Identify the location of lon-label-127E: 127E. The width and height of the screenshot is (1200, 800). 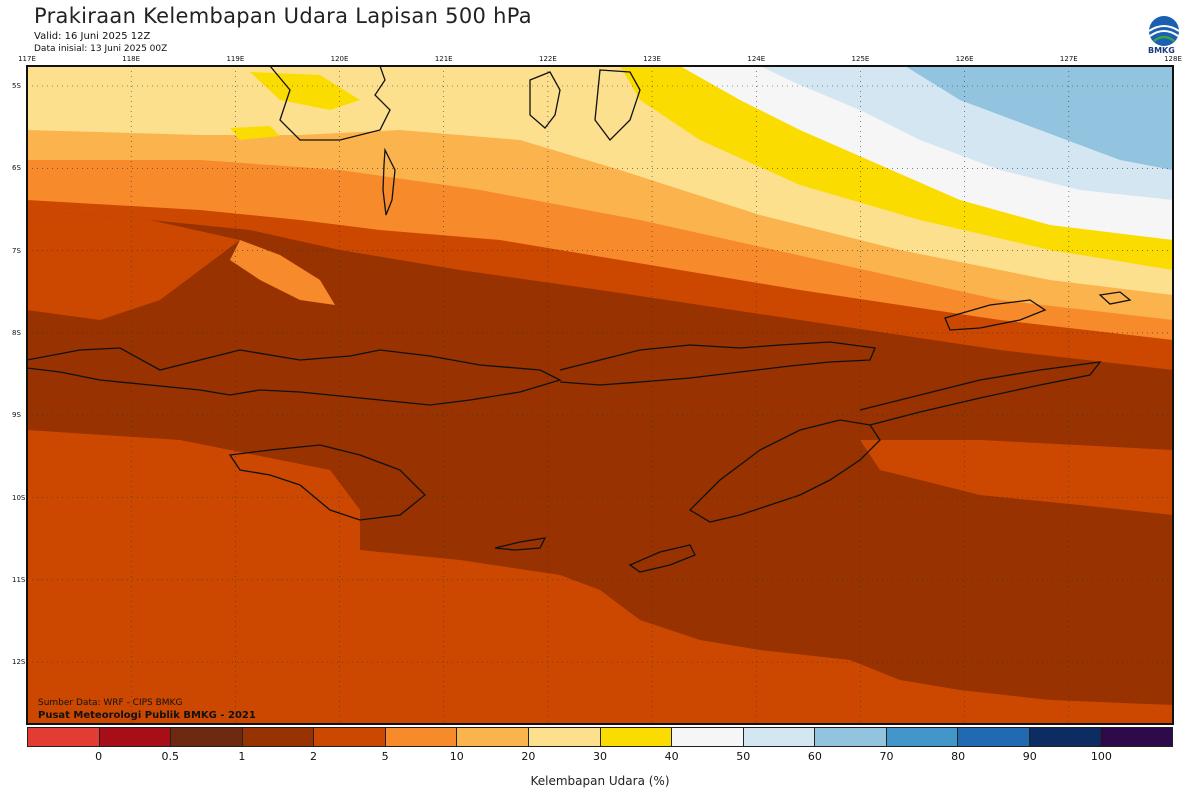
(1068, 59).